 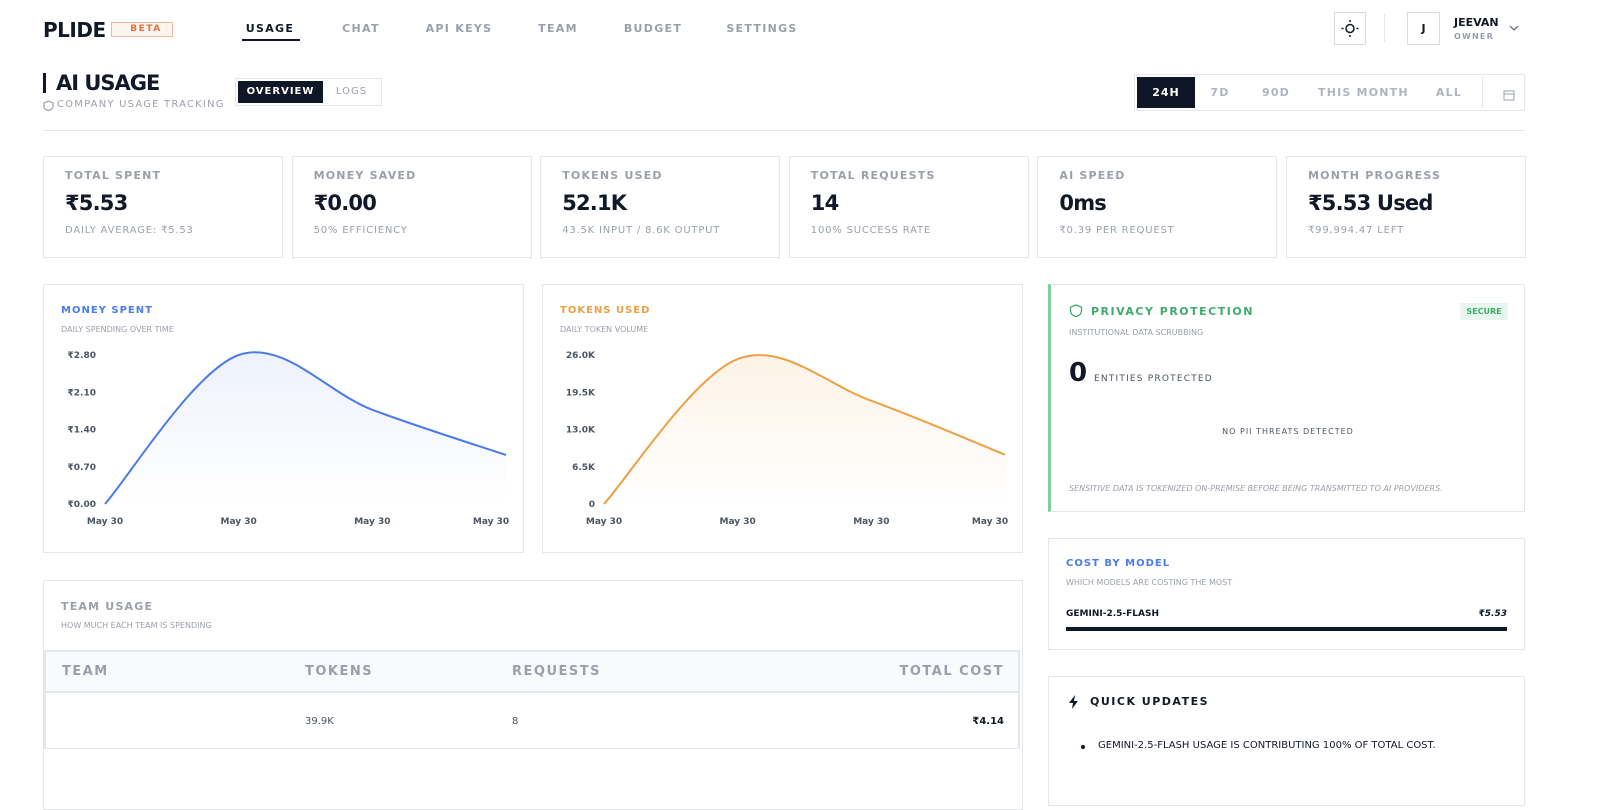 I want to click on calendar-icon, so click(x=1509, y=95).